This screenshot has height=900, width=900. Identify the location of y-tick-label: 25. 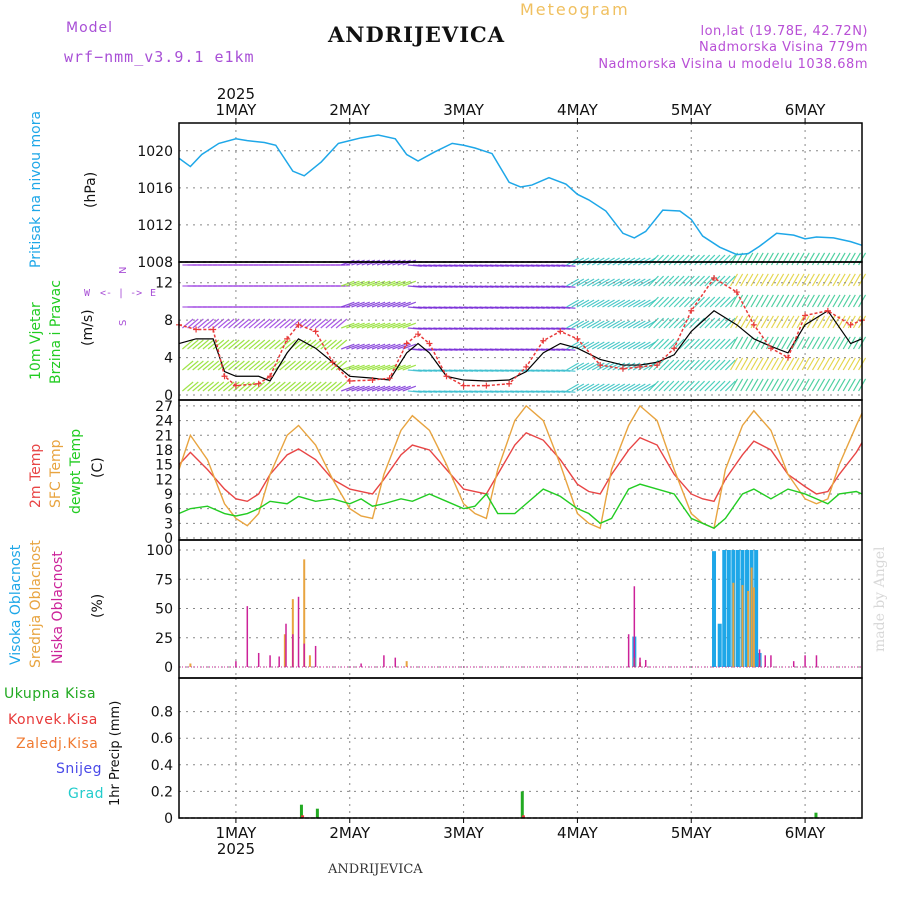
(164, 639).